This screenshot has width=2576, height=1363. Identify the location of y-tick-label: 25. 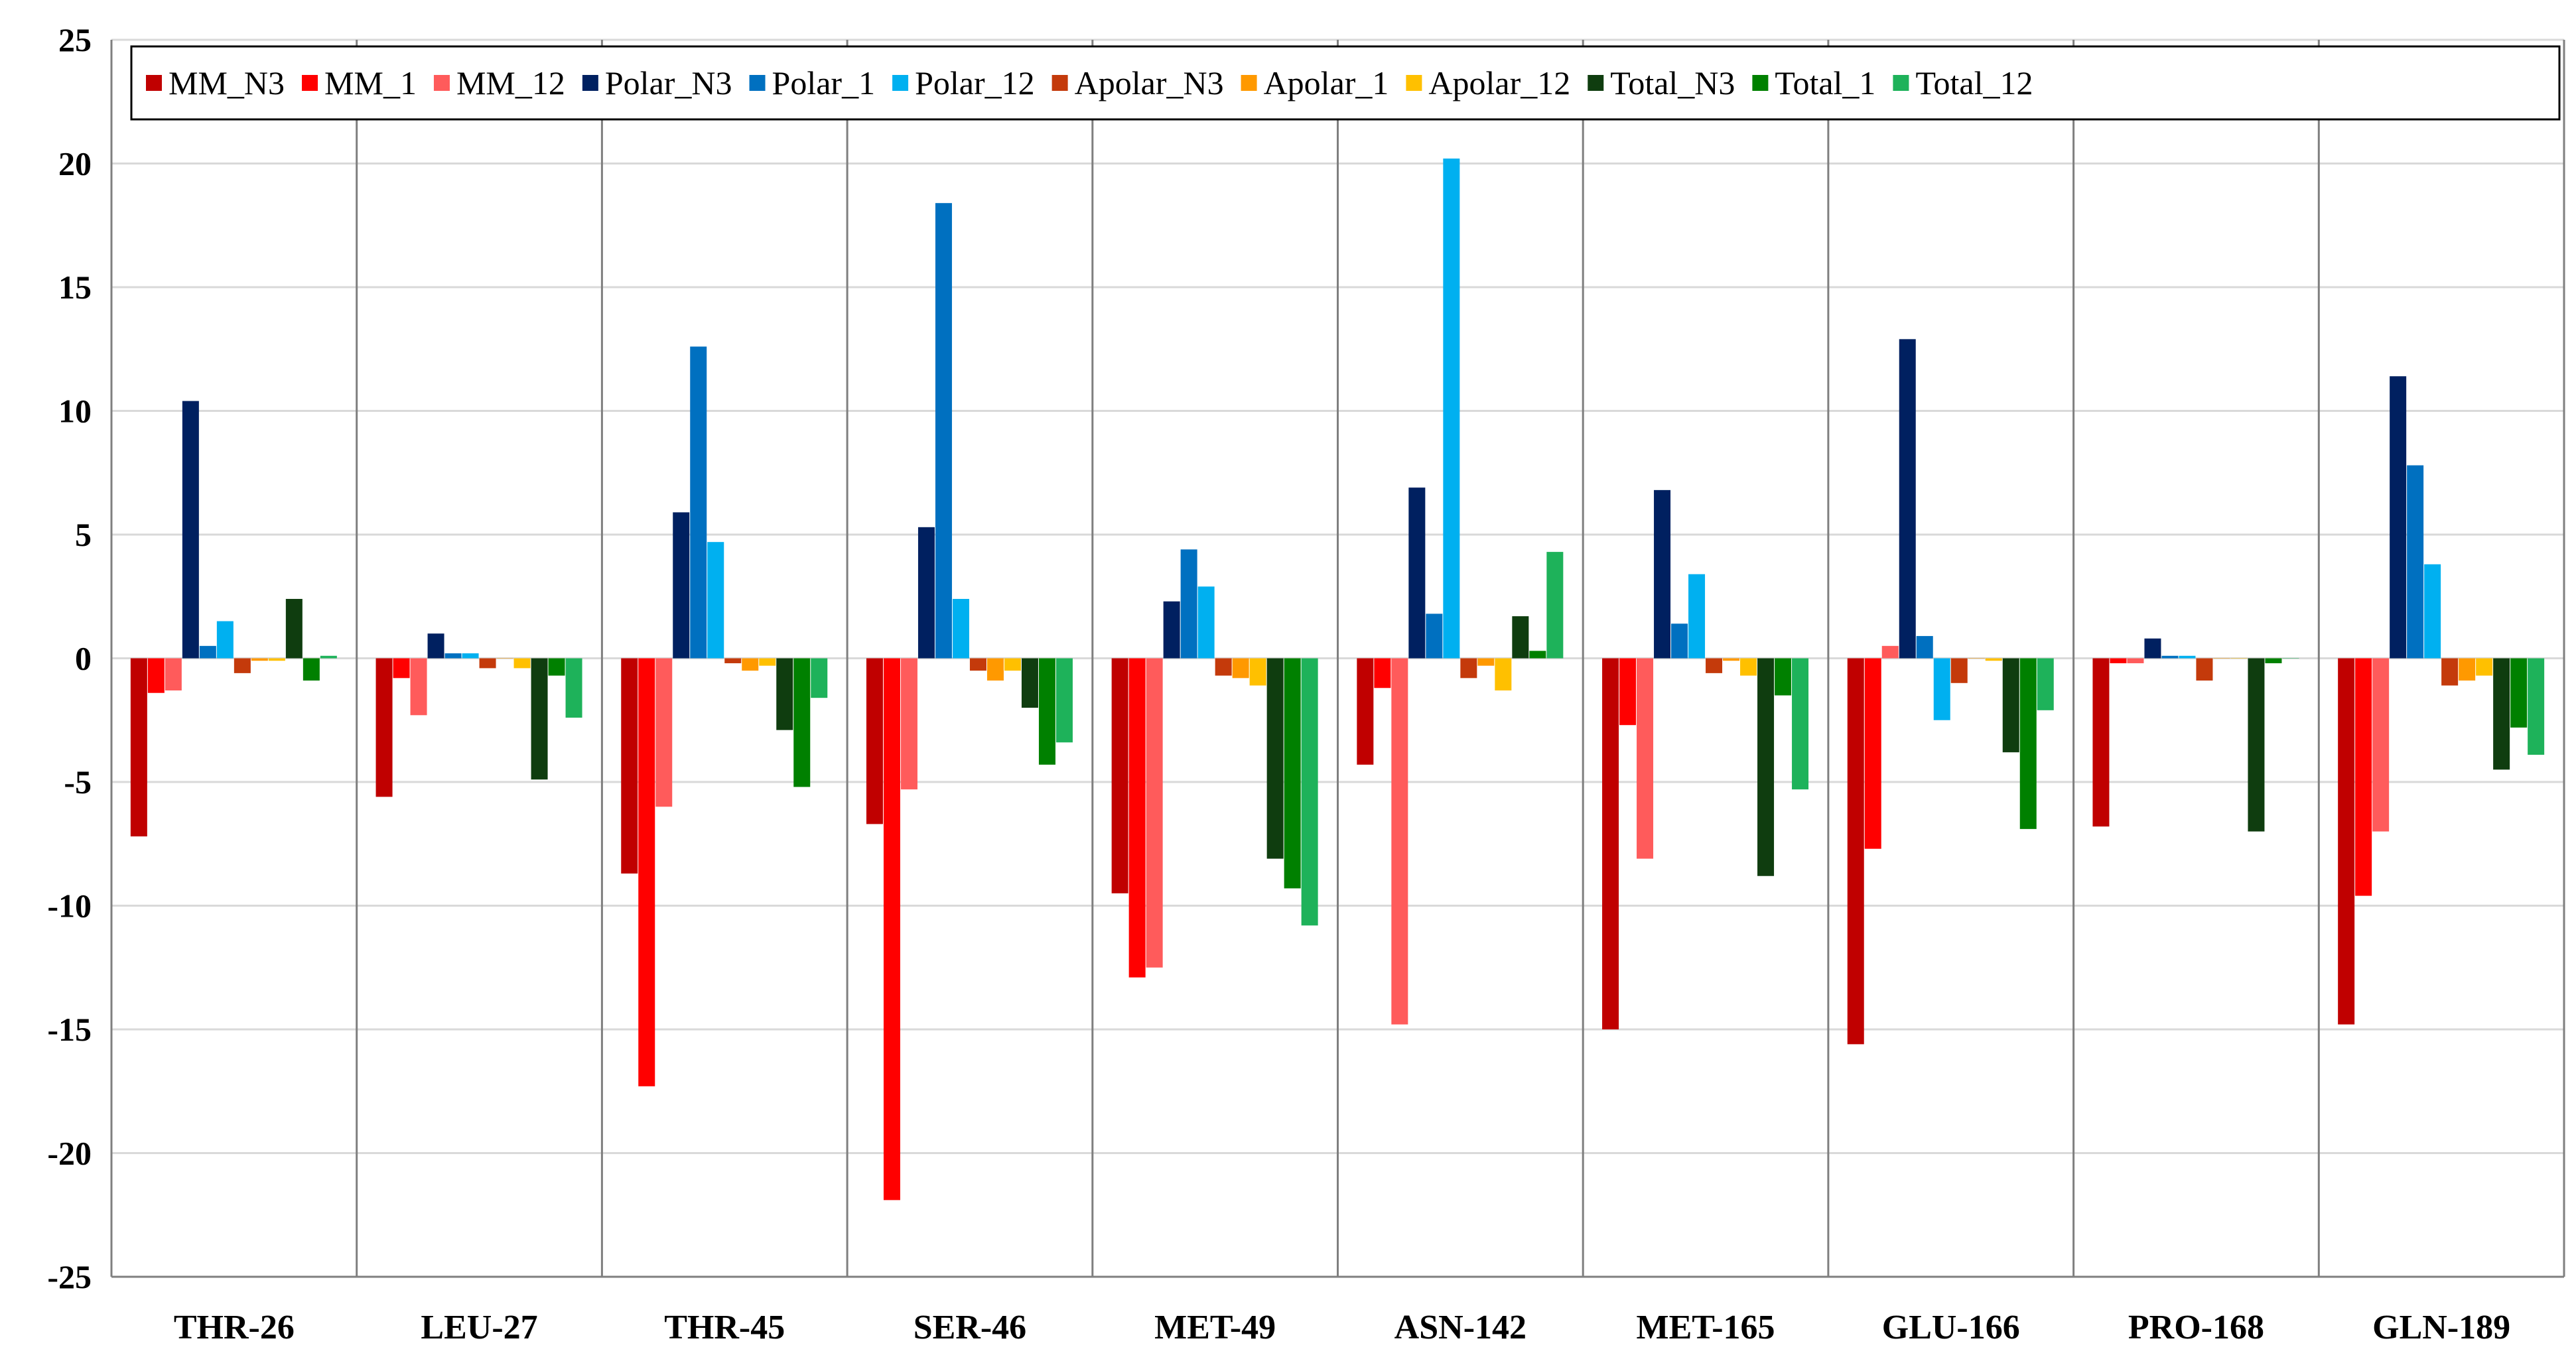
(75, 39).